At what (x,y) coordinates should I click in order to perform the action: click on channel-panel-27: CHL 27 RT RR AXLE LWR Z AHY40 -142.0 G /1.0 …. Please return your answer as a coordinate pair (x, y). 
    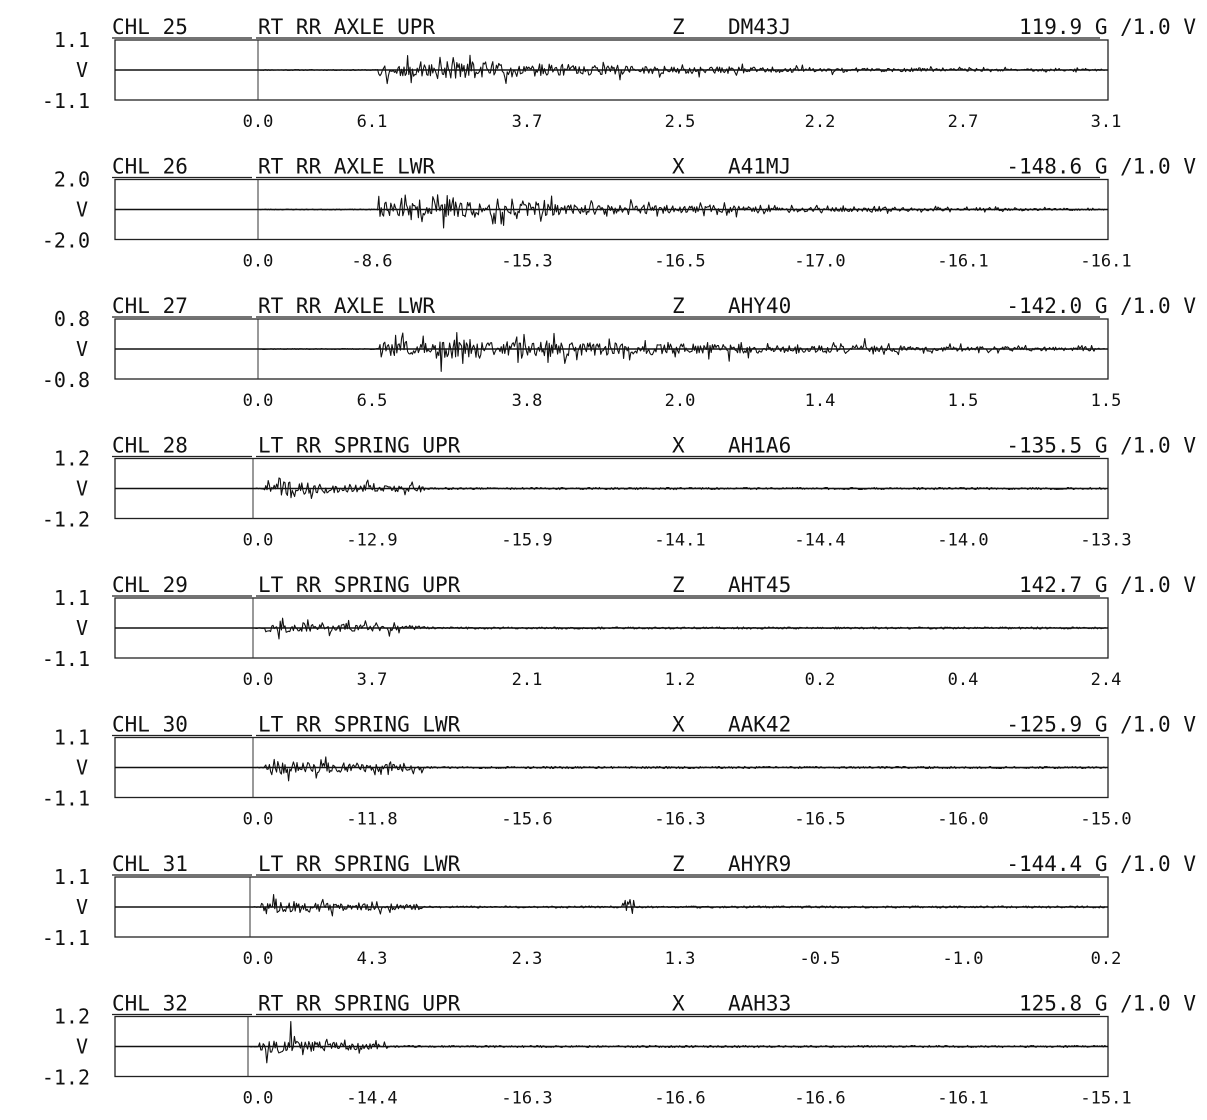
    Looking at the image, I should click on (619, 352).